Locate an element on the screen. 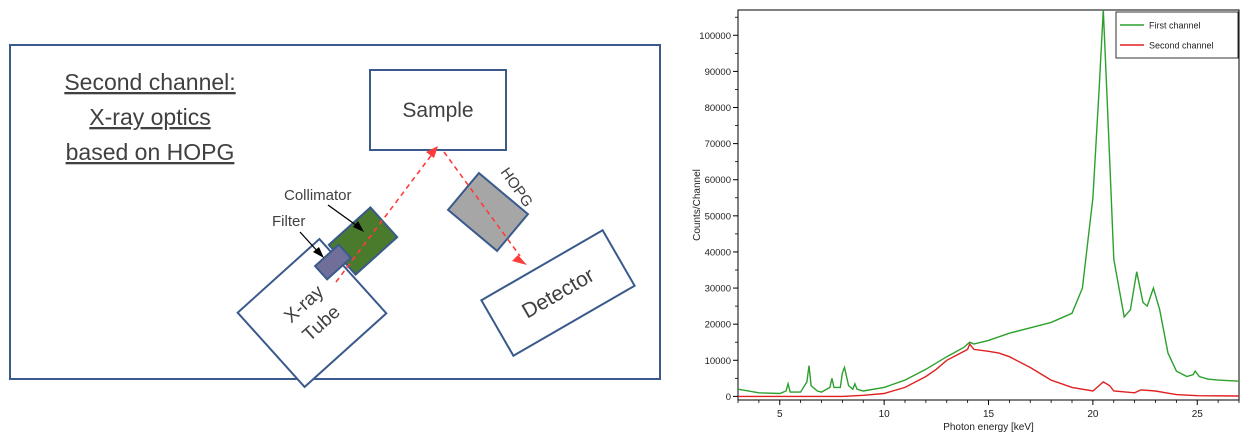  sample-box: Sample is located at coordinates (438, 110).